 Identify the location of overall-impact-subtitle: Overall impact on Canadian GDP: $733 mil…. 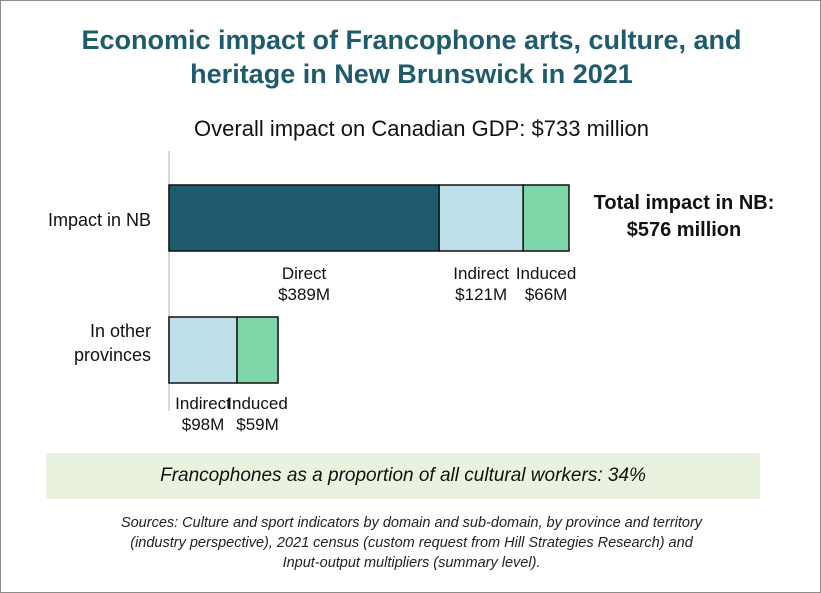
(421, 128).